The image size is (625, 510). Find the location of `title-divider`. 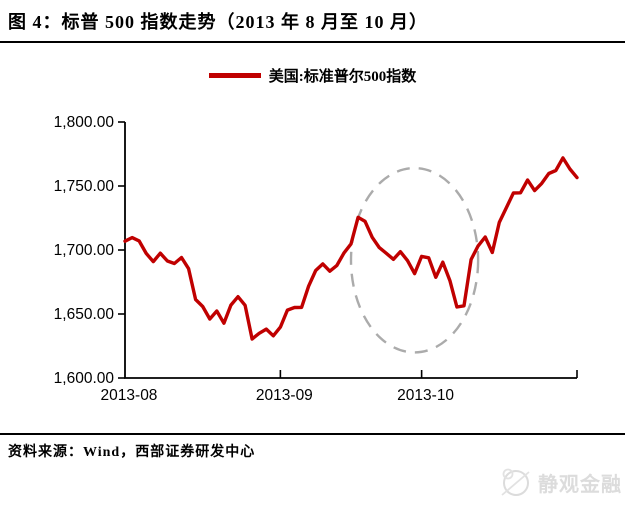

title-divider is located at coordinates (312, 42).